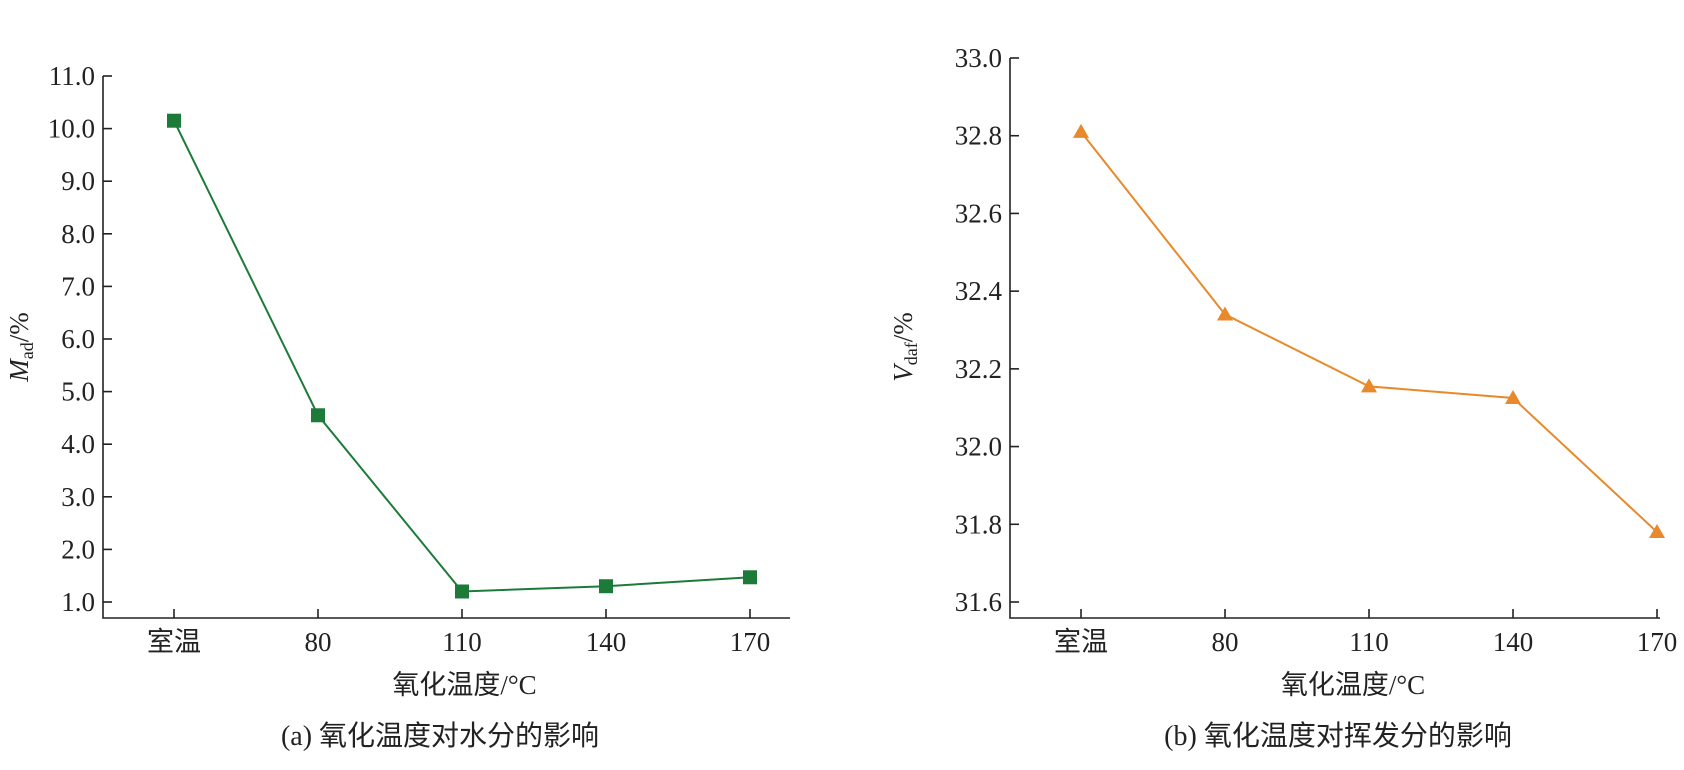 The width and height of the screenshot is (1684, 770). Describe the element at coordinates (78, 392) in the screenshot. I see `y-tick-label: 5.0` at that location.